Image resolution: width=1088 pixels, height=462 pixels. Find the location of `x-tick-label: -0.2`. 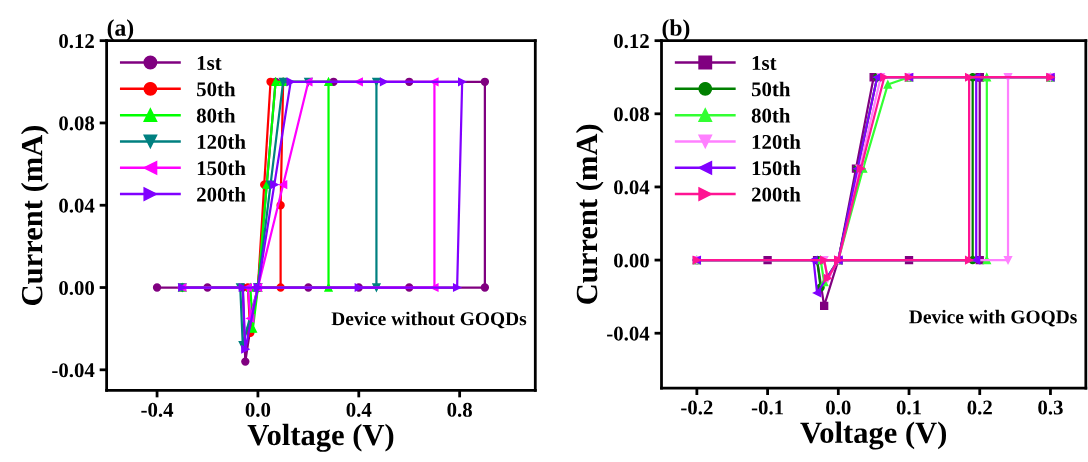

x-tick-label: -0.2 is located at coordinates (697, 407).